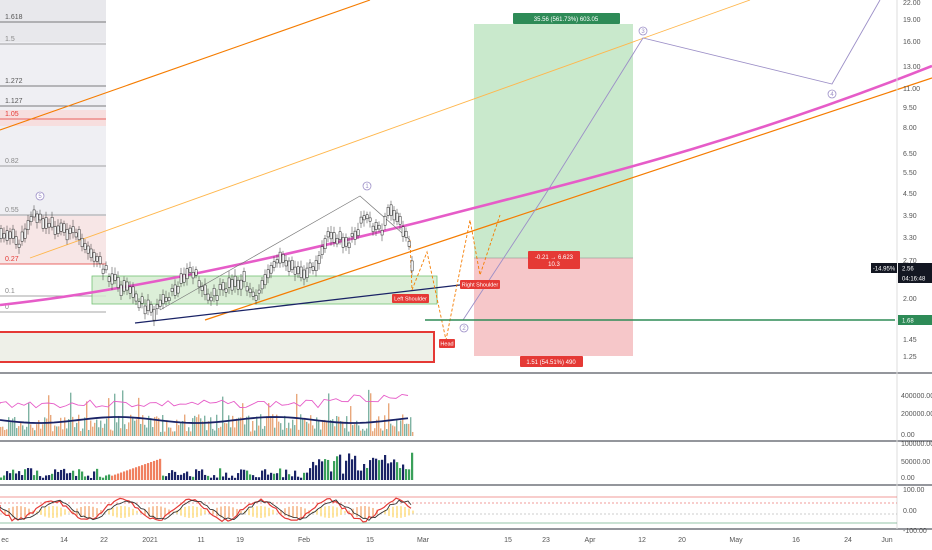 The width and height of the screenshot is (932, 550). I want to click on orange-channel-upper, so click(185, 65).